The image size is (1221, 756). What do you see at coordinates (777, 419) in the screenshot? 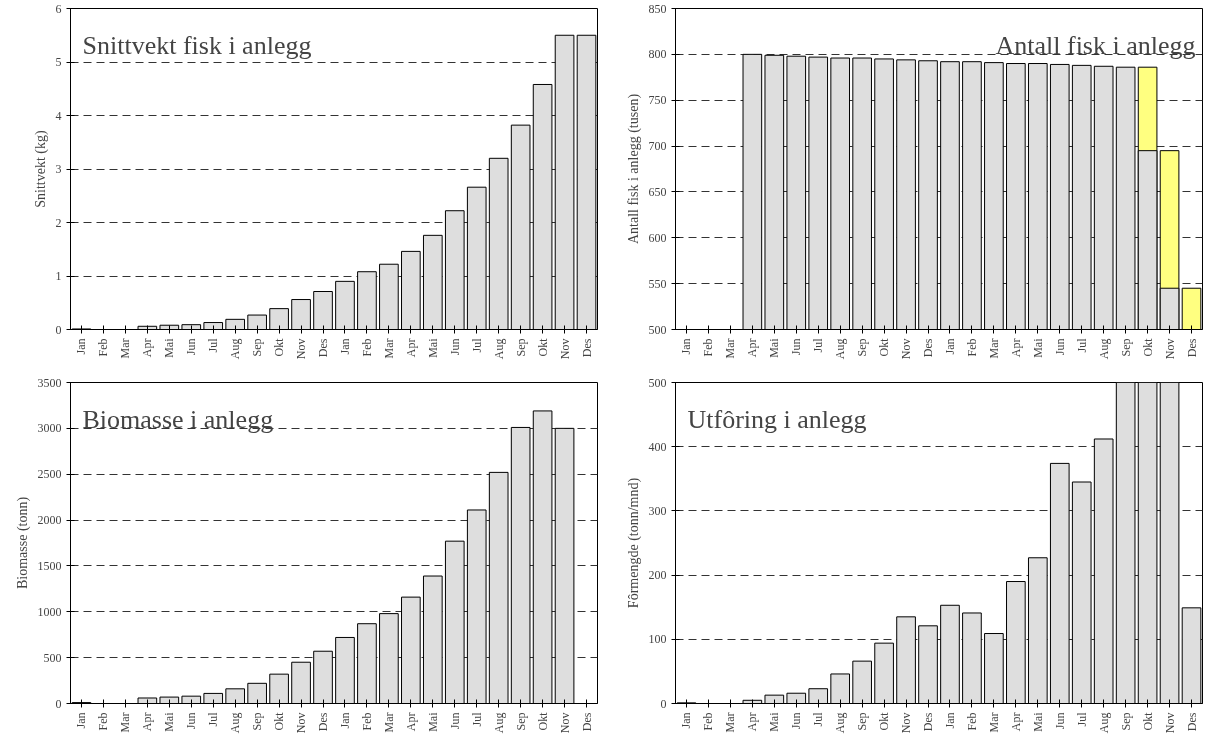
I see `text: Utfôring i anlegg` at bounding box center [777, 419].